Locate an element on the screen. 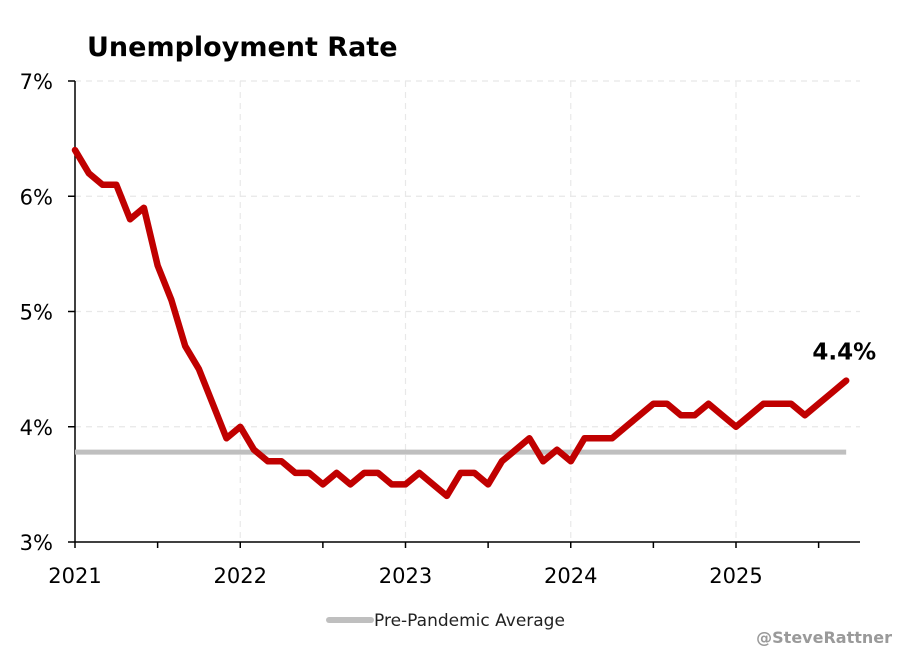 The height and width of the screenshot is (651, 913). annotations: 4.4% is located at coordinates (844, 353).